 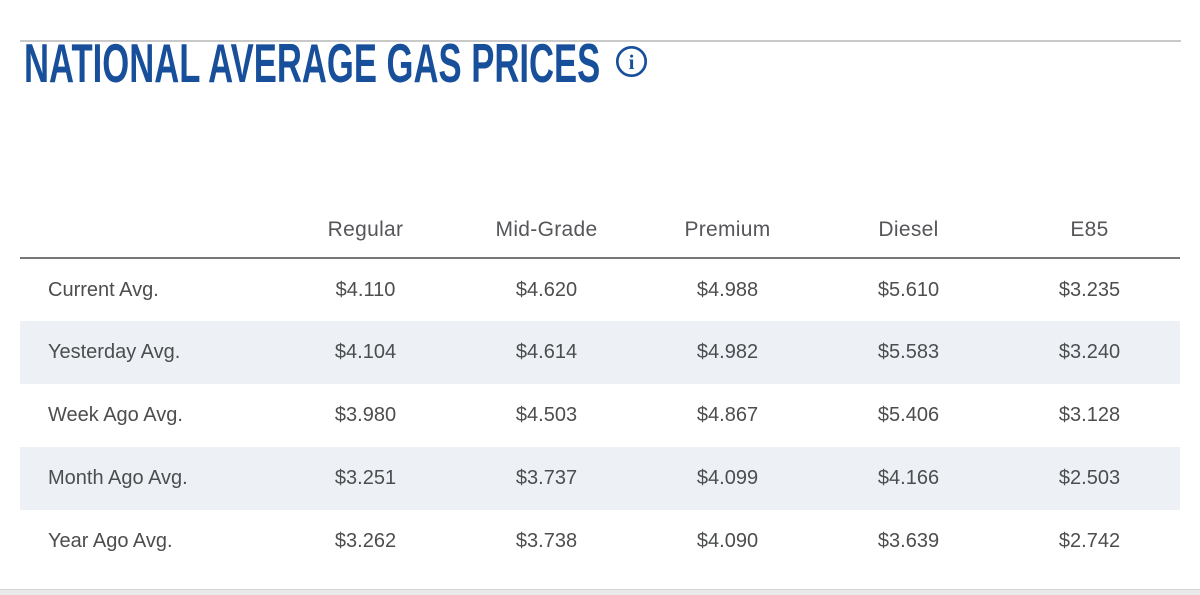 I want to click on price-cell: $4.614, so click(x=546, y=352).